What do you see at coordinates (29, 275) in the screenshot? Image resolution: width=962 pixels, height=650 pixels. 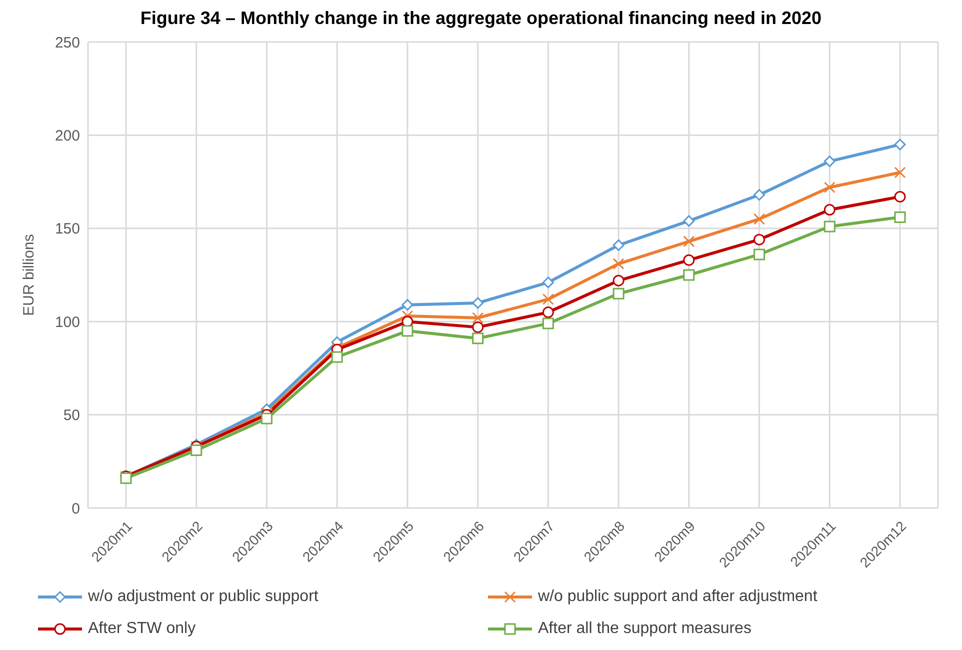 I see `y-axis-title: EUR billions` at bounding box center [29, 275].